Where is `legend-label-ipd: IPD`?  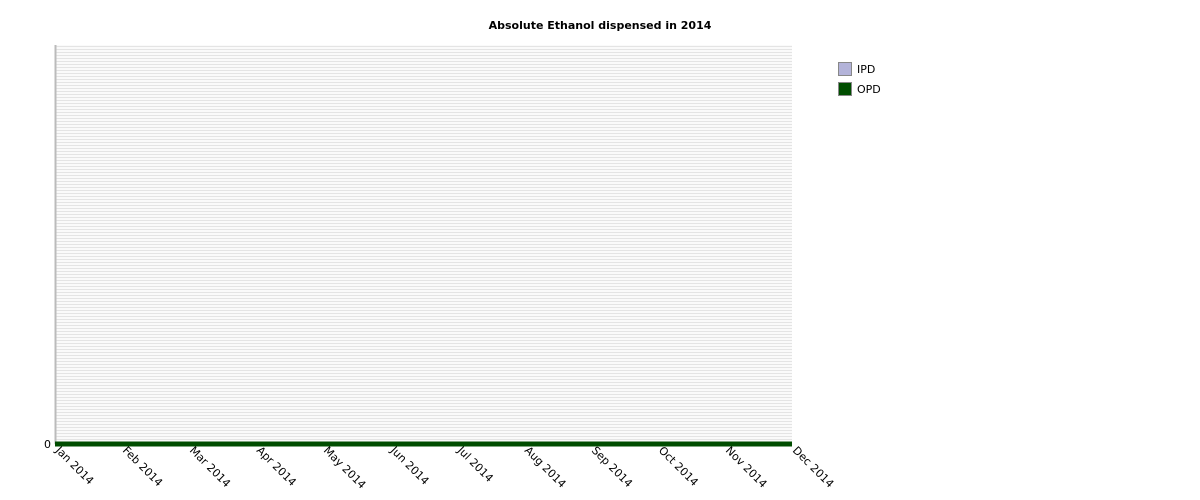
legend-label-ipd: IPD is located at coordinates (866, 69).